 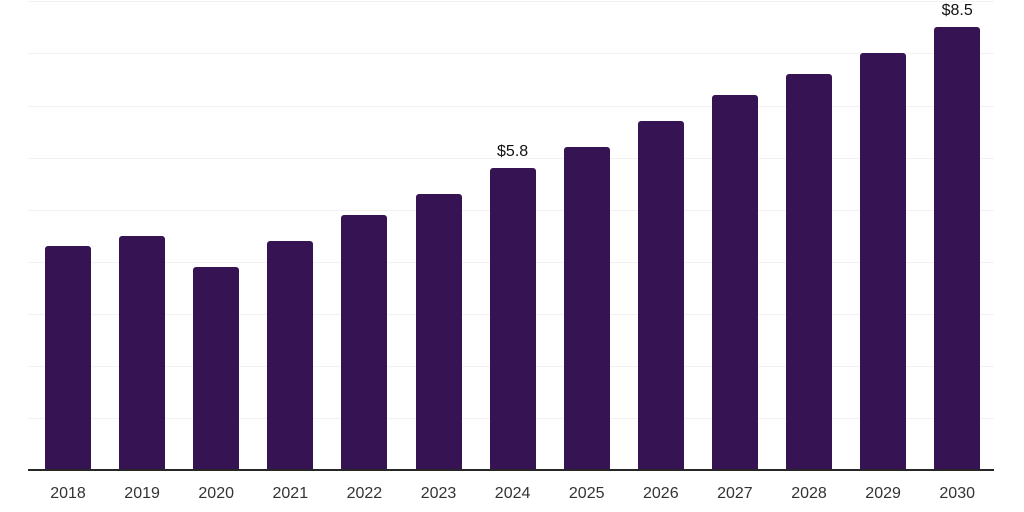 What do you see at coordinates (809, 272) in the screenshot?
I see `bar-2028` at bounding box center [809, 272].